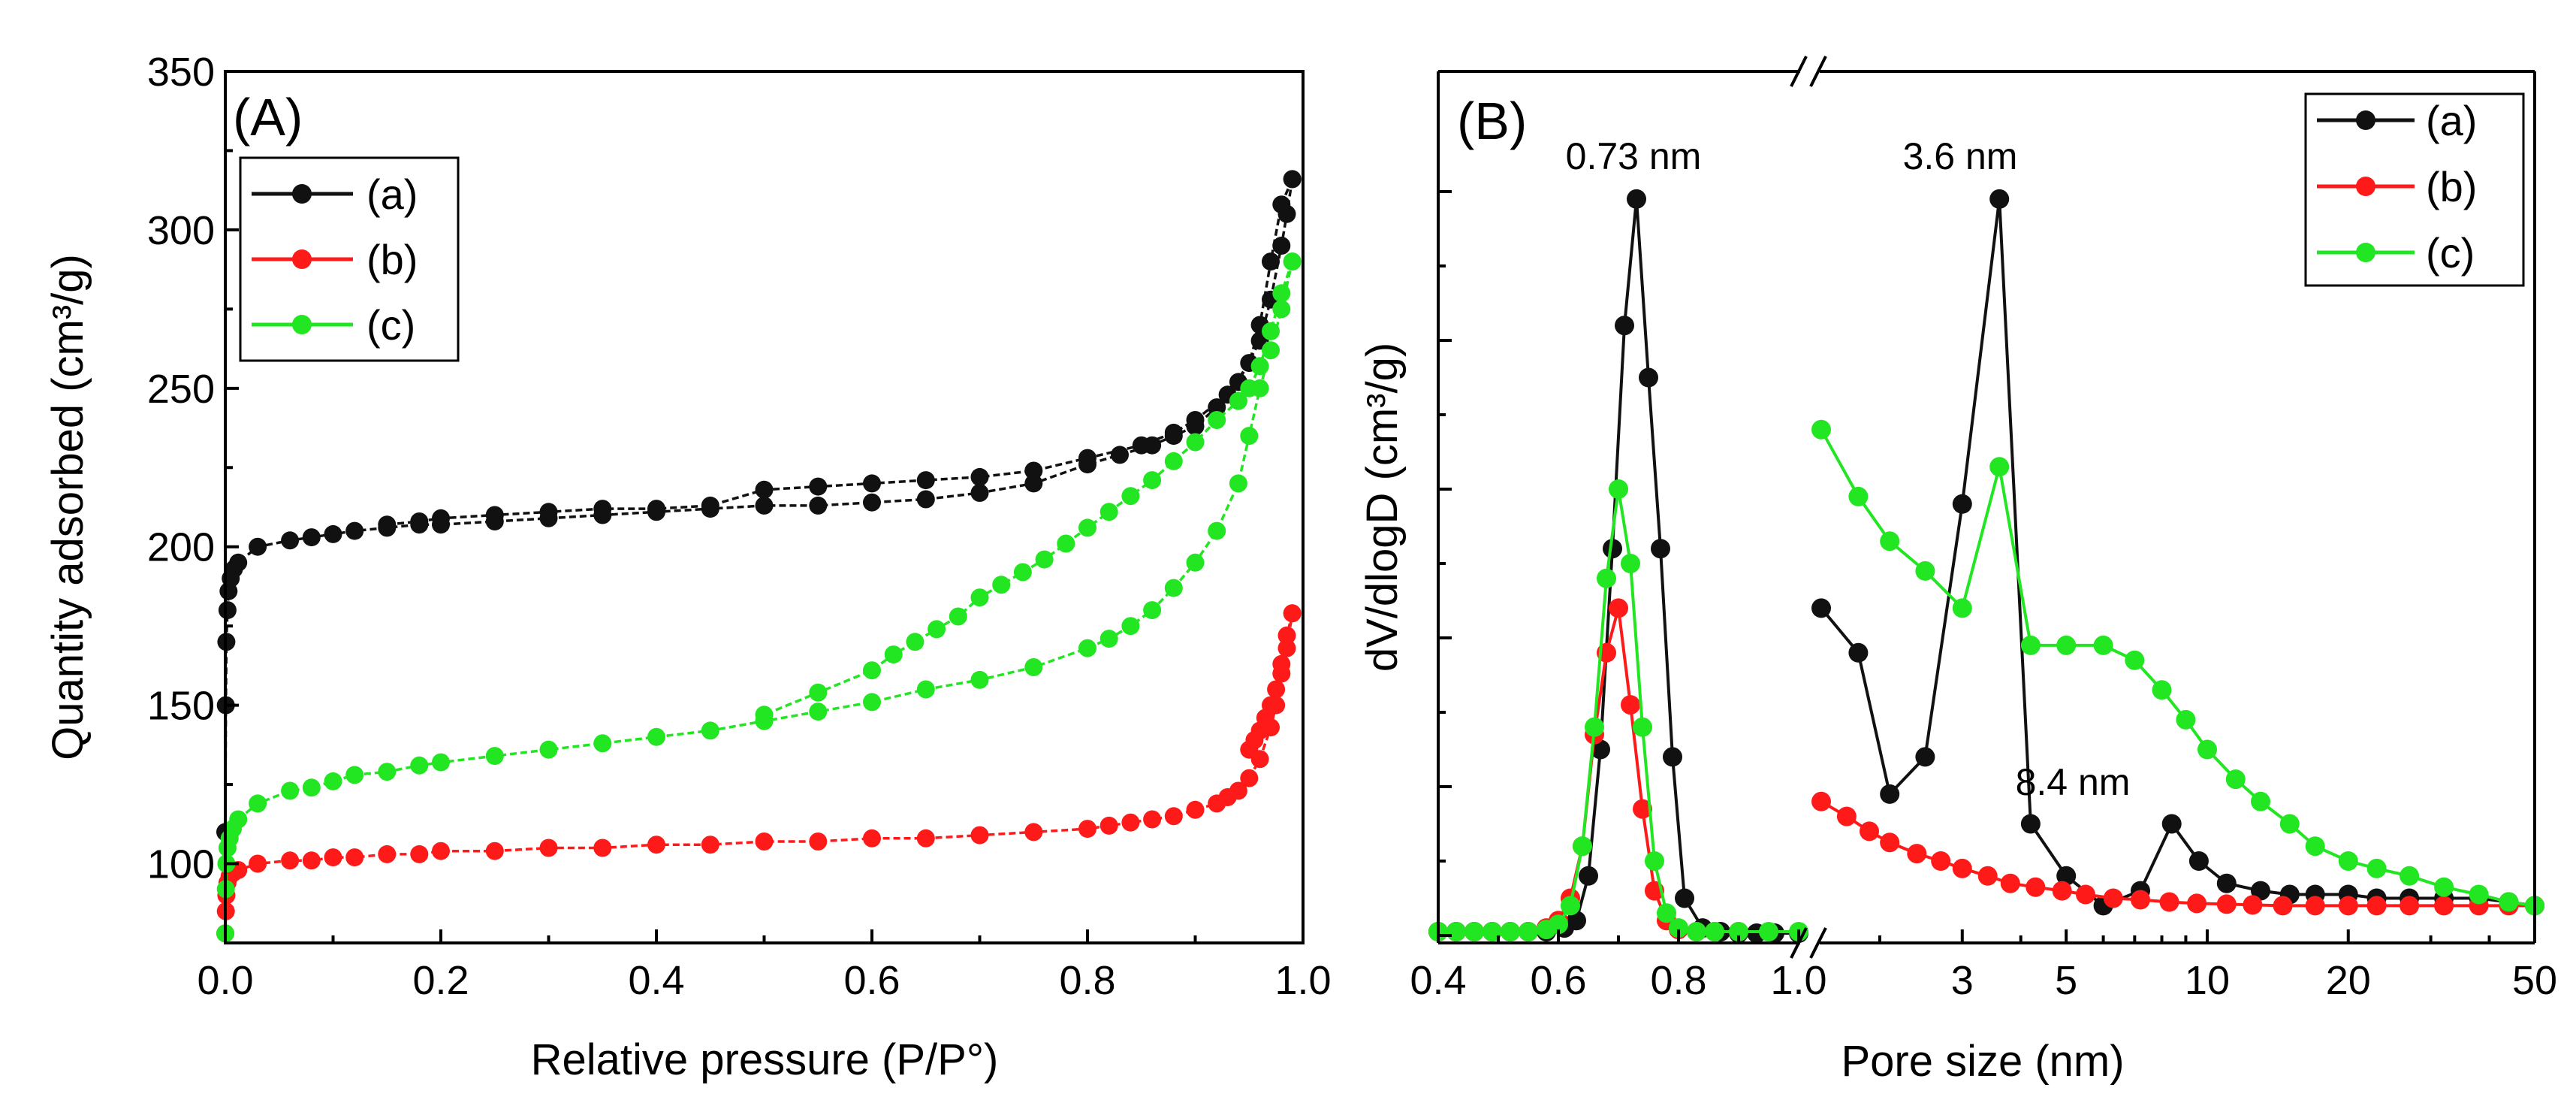  What do you see at coordinates (181, 706) in the screenshot?
I see `panel-a-ytick-label: 150` at bounding box center [181, 706].